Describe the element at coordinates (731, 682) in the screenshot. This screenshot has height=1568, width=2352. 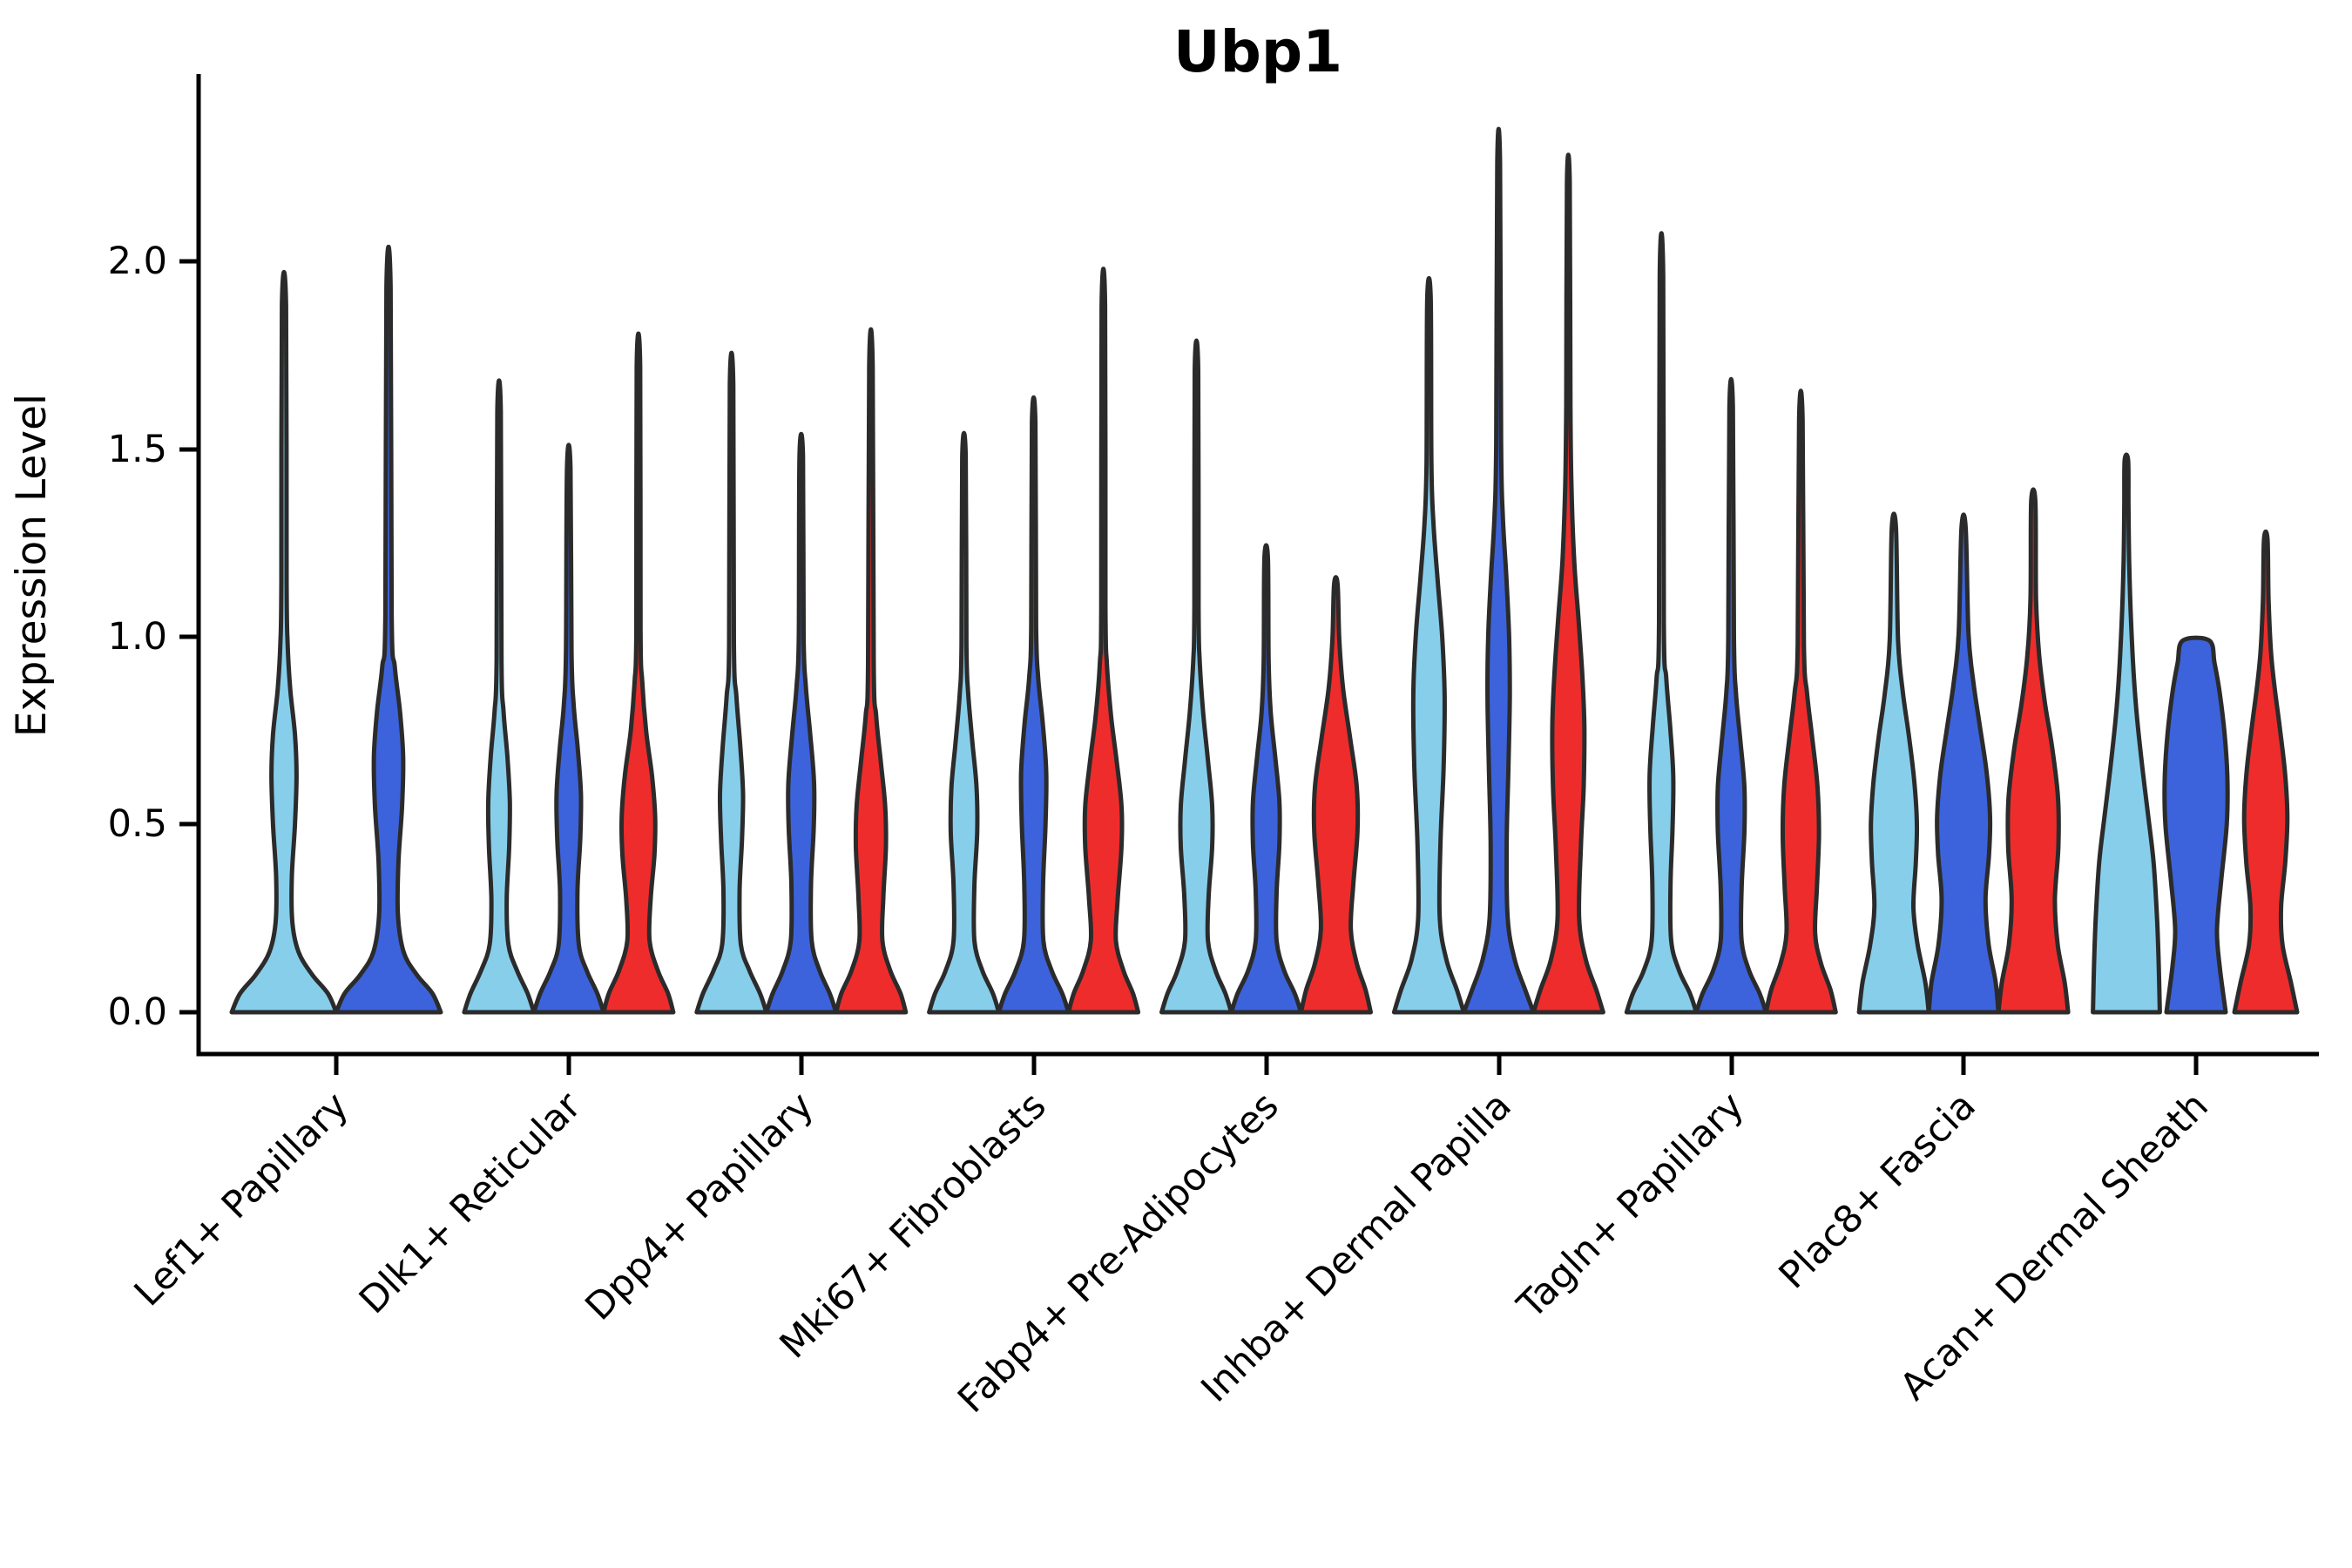
I see `violin-dpp4-papillary-light_blue` at that location.